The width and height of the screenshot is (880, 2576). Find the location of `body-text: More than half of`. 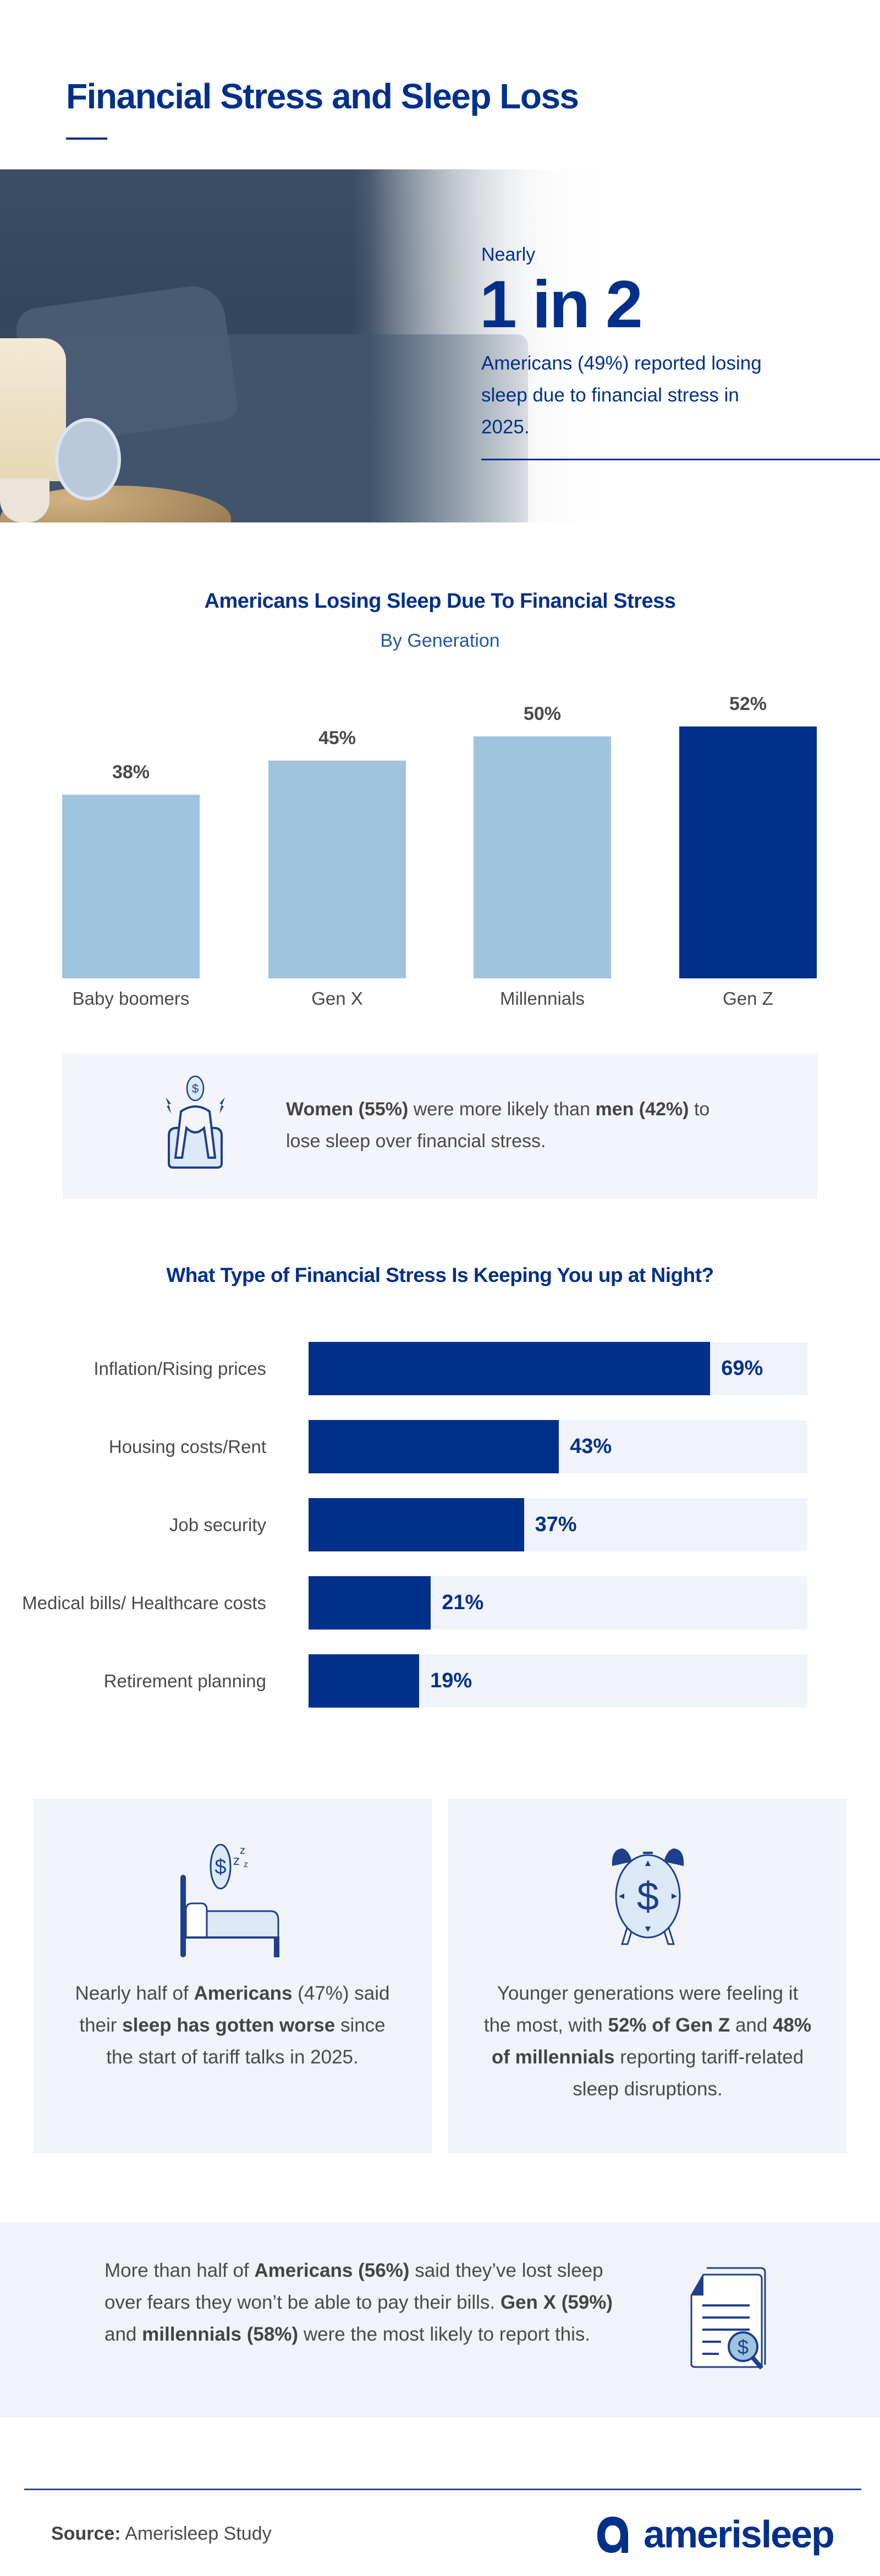

body-text: More than half of is located at coordinates (180, 2270).